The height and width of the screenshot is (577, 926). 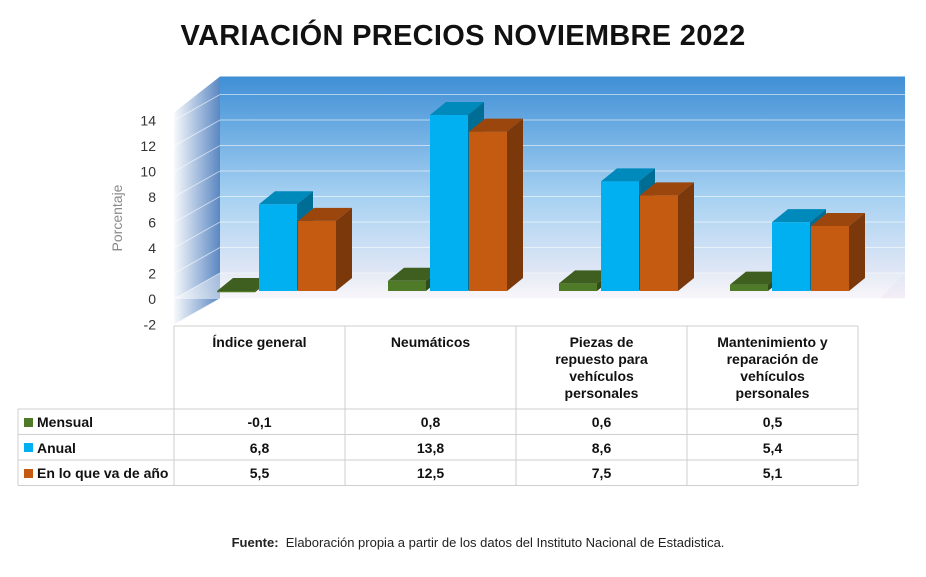 I want to click on source-label: Fuente:, so click(x=255, y=542).